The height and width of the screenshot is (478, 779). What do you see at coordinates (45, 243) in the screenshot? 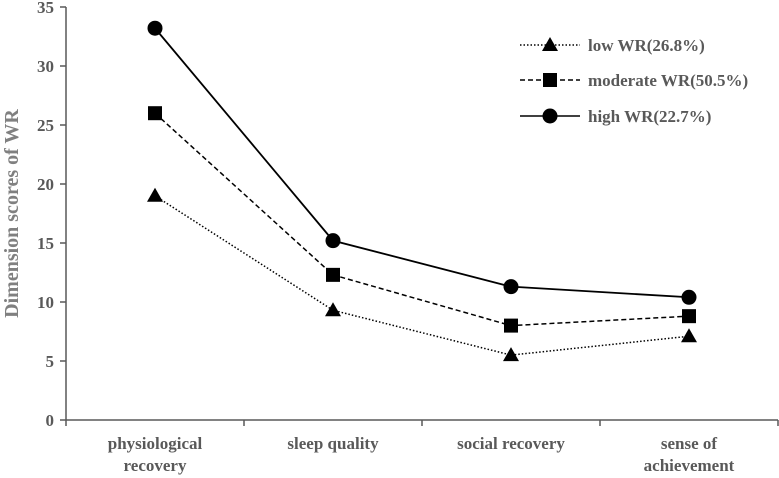
I see `y-tick-label: 15` at bounding box center [45, 243].